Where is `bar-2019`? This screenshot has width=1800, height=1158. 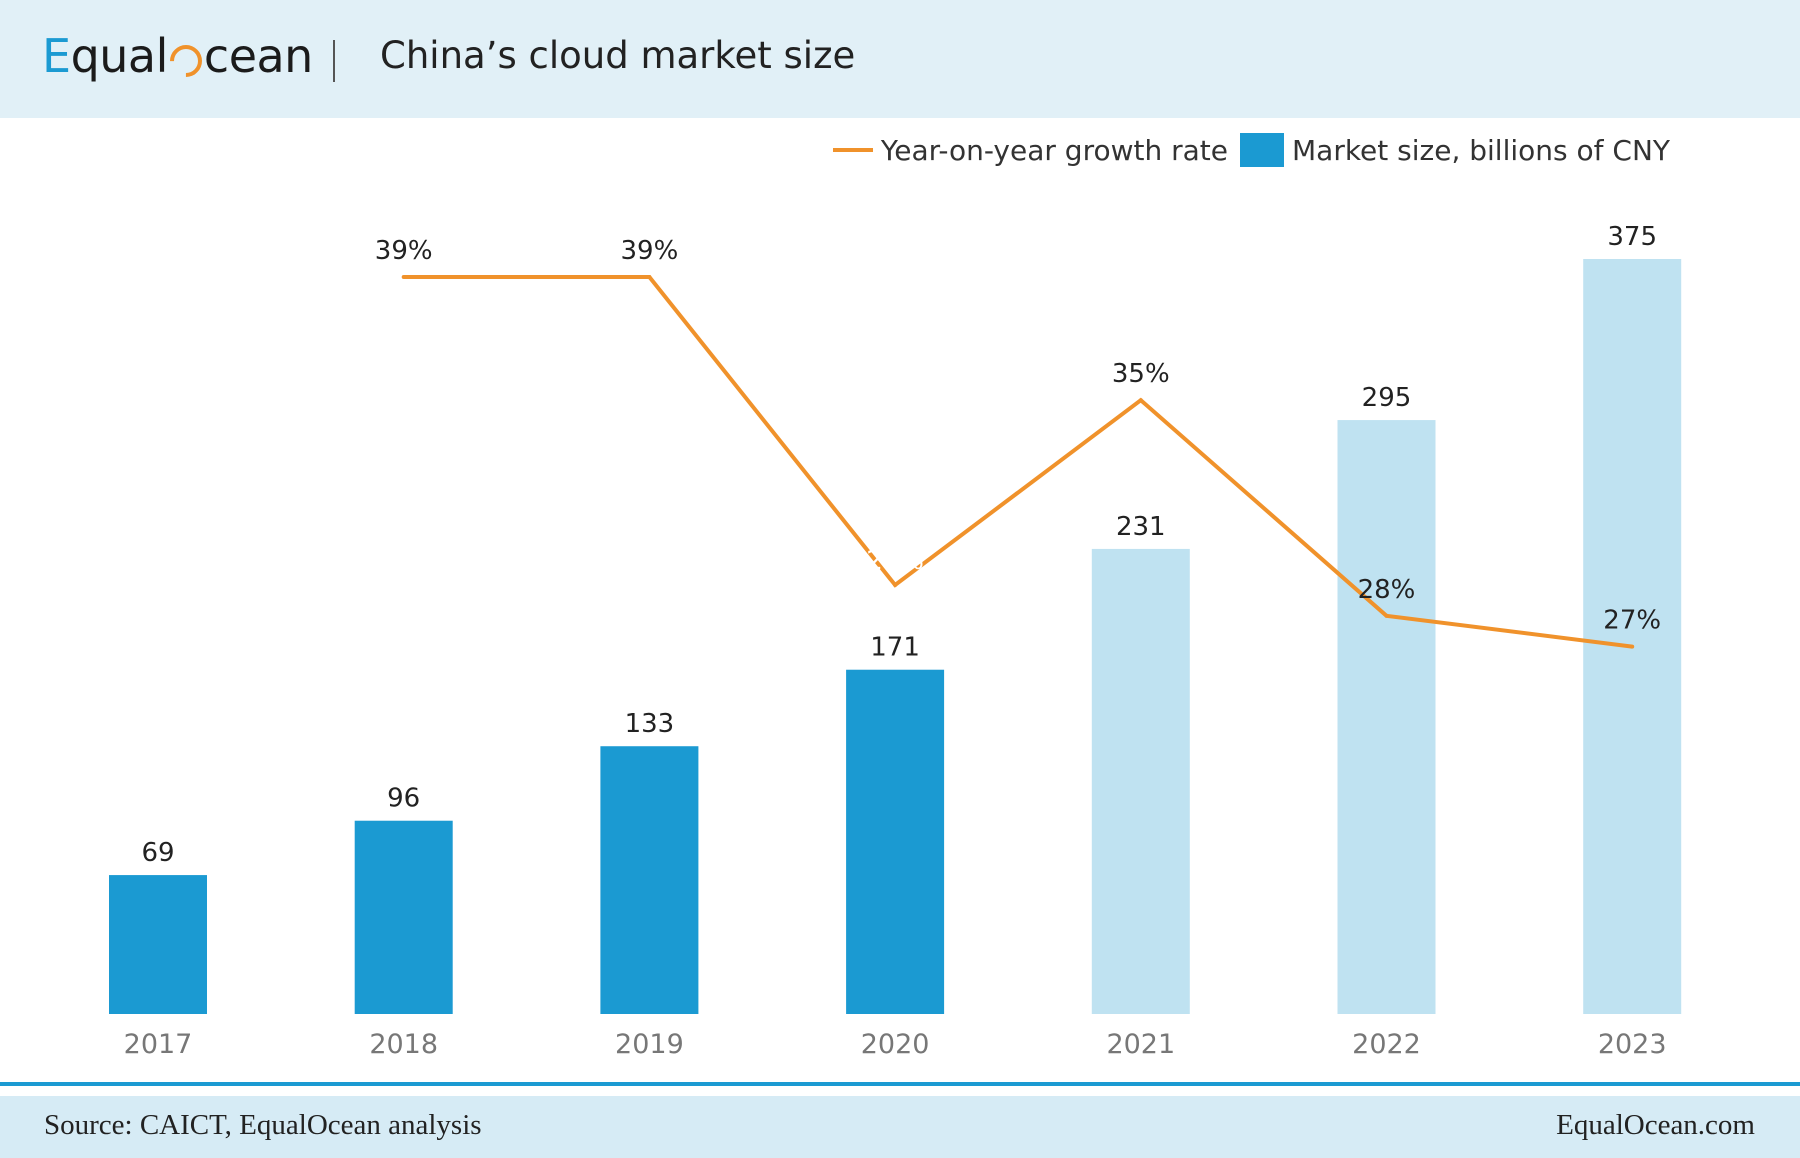 bar-2019 is located at coordinates (649, 880).